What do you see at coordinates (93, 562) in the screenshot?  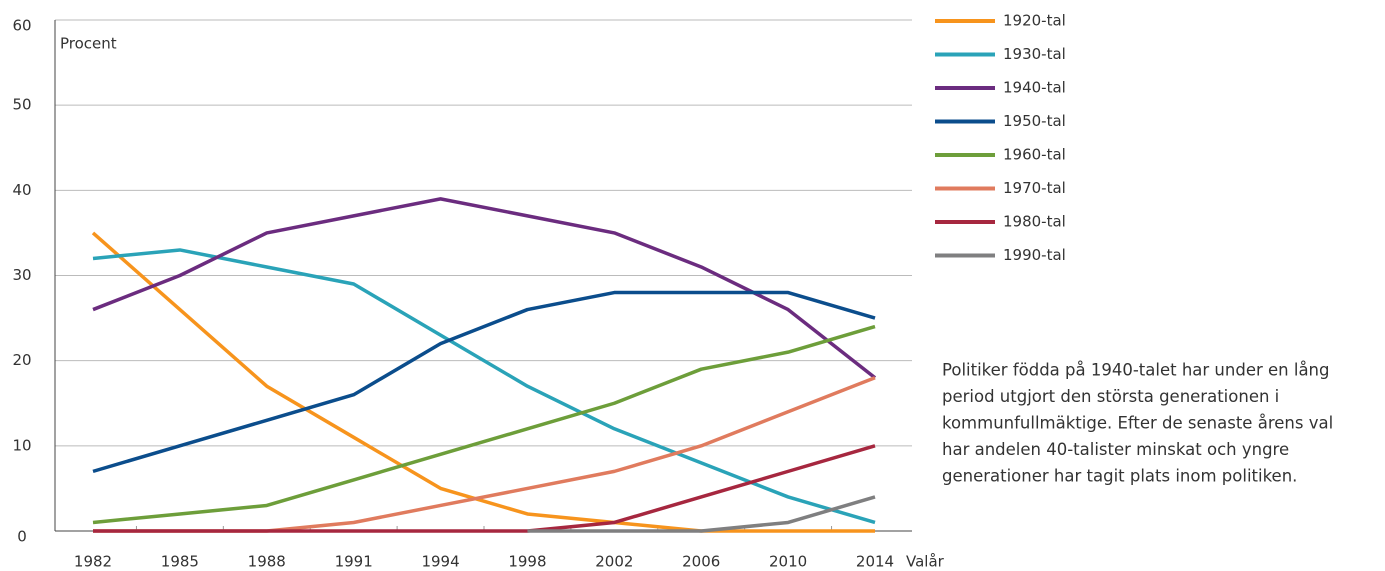 I see `x-tick-label: 1982` at bounding box center [93, 562].